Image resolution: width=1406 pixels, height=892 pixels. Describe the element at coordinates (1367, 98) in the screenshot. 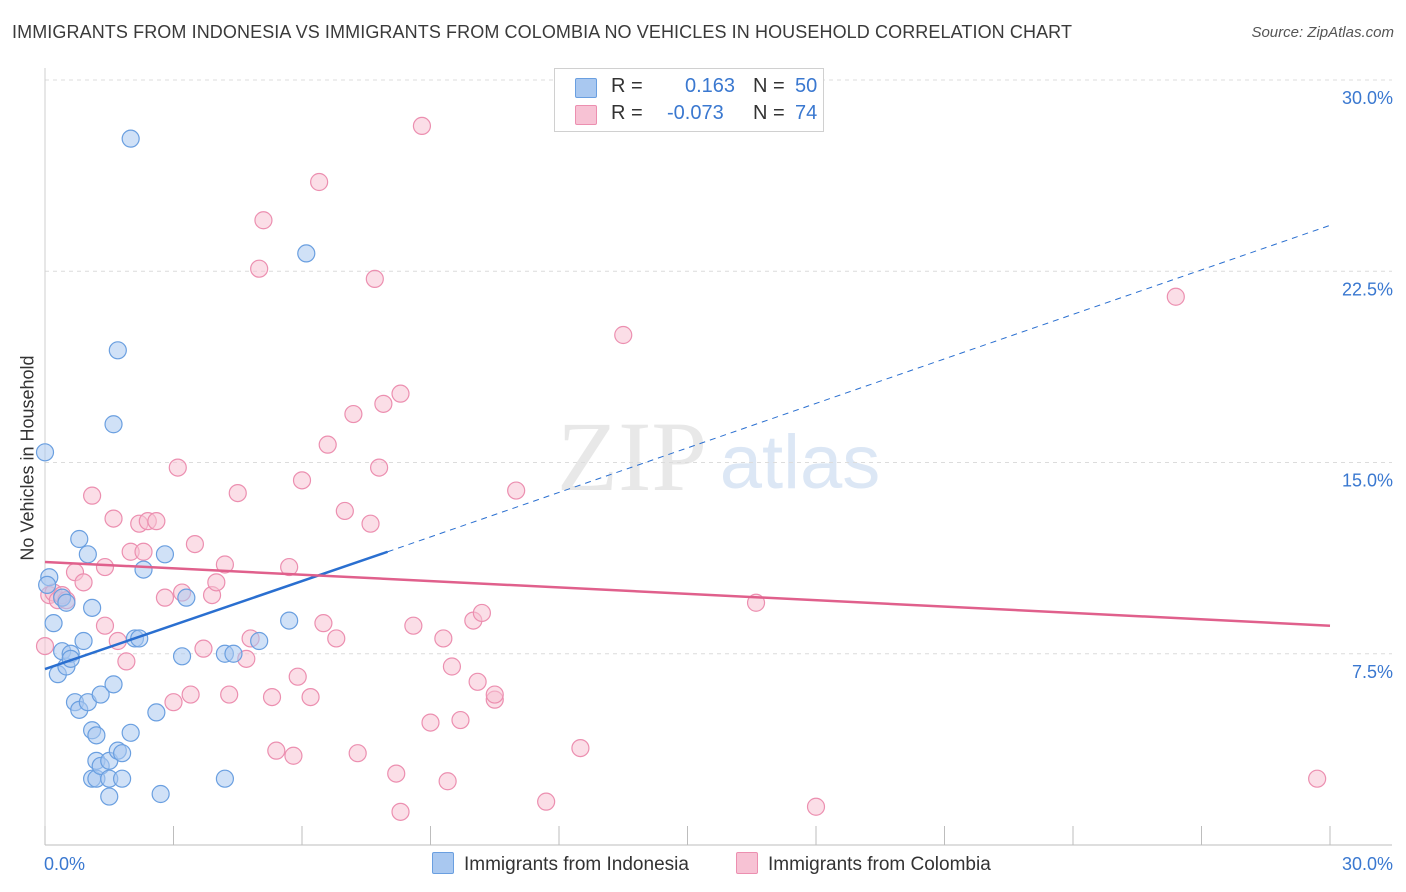

I see `y-tick-label: 30.0%` at that location.